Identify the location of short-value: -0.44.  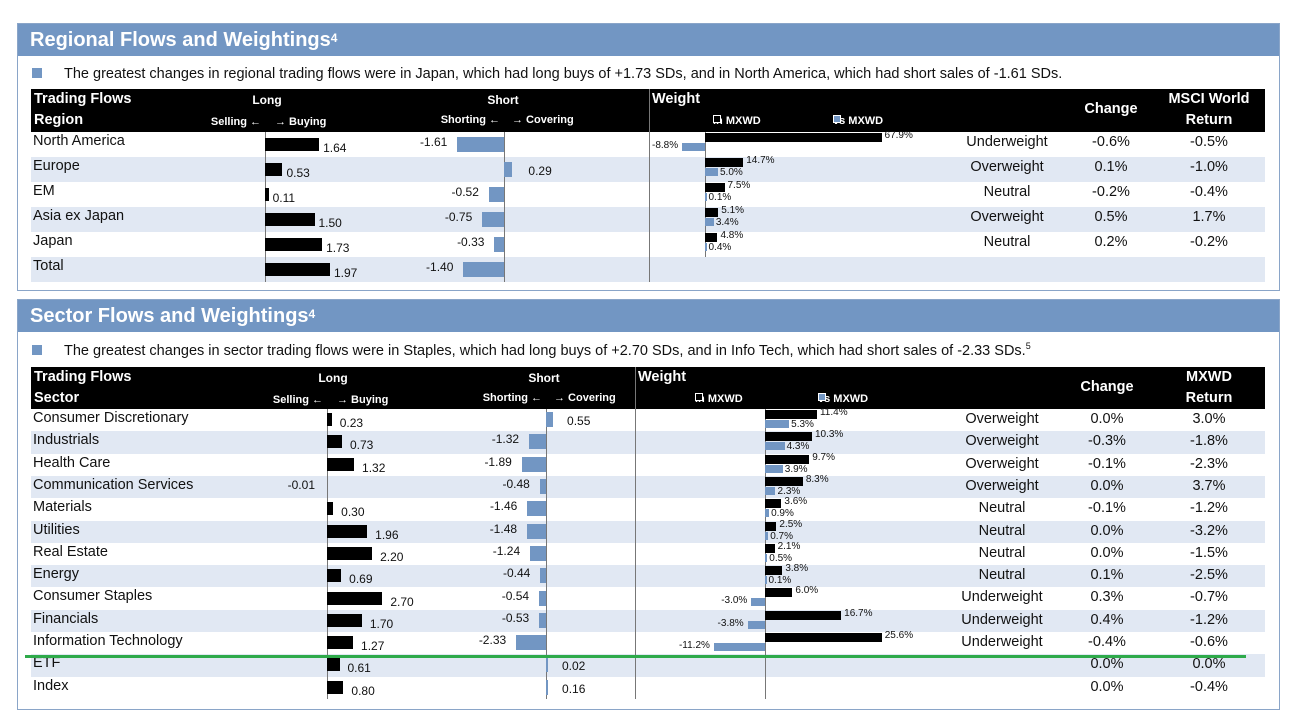
(517, 573).